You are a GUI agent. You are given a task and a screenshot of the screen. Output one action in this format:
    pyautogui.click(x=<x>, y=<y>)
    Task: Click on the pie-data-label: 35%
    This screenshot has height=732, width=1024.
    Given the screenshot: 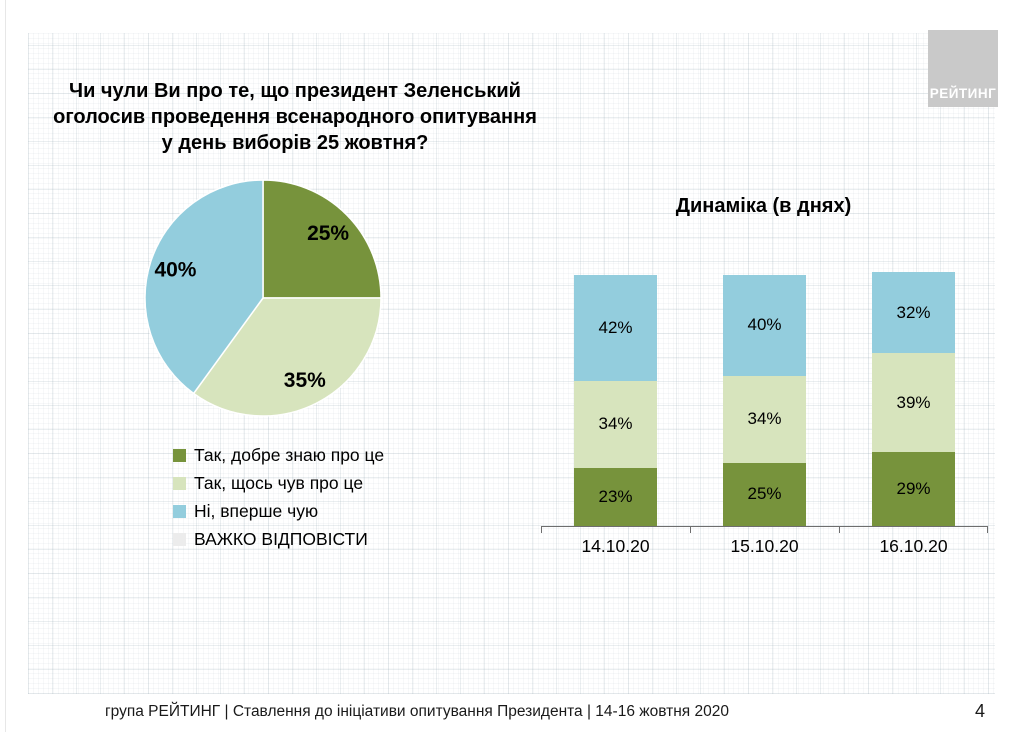 What is the action you would take?
    pyautogui.click(x=305, y=380)
    